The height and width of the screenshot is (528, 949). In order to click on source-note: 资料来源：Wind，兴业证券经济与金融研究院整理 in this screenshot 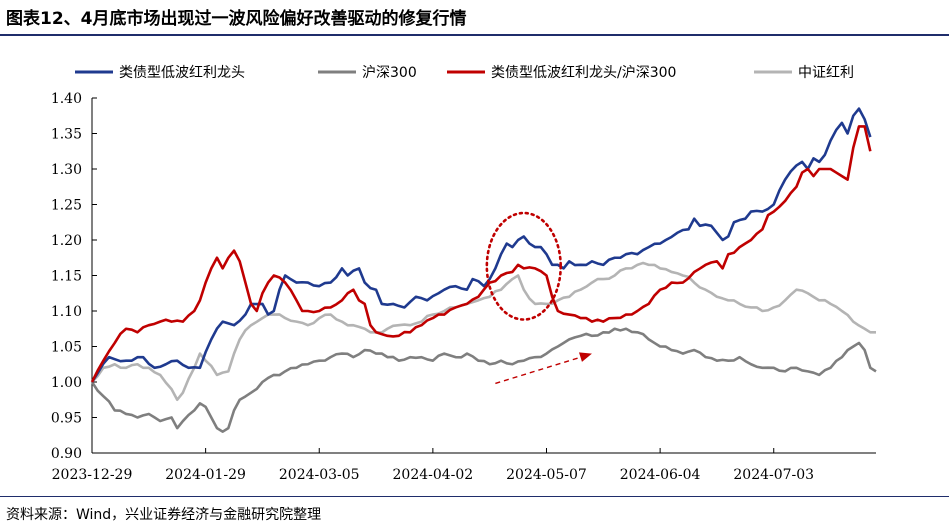, I will do `click(164, 515)`.